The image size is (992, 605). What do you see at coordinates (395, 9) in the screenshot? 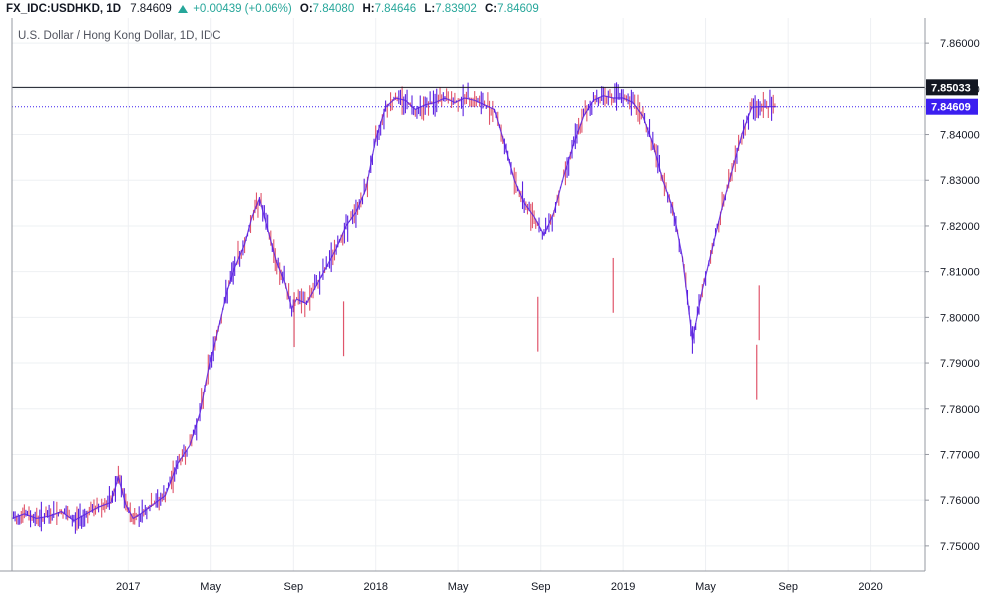
I see `high-value: 7.84646` at bounding box center [395, 9].